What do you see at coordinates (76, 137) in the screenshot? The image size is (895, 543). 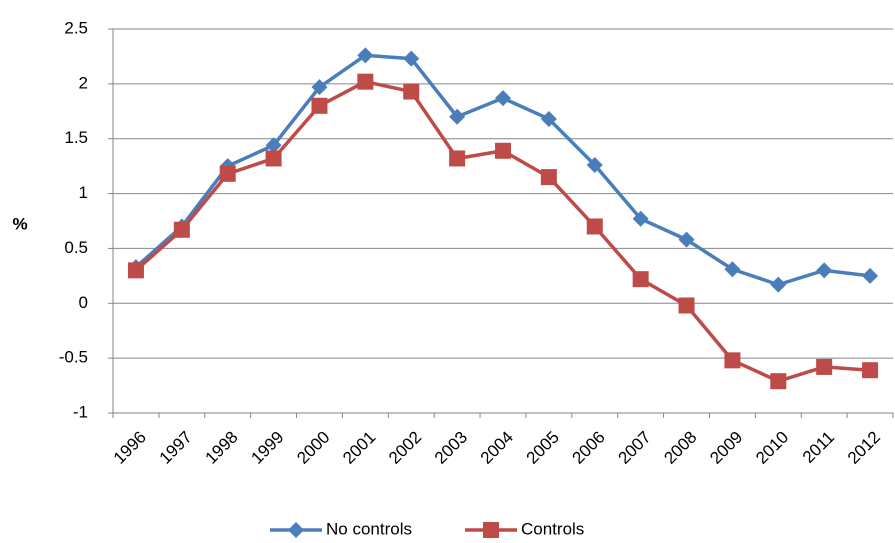 I see `y-tick-label: 1.5` at bounding box center [76, 137].